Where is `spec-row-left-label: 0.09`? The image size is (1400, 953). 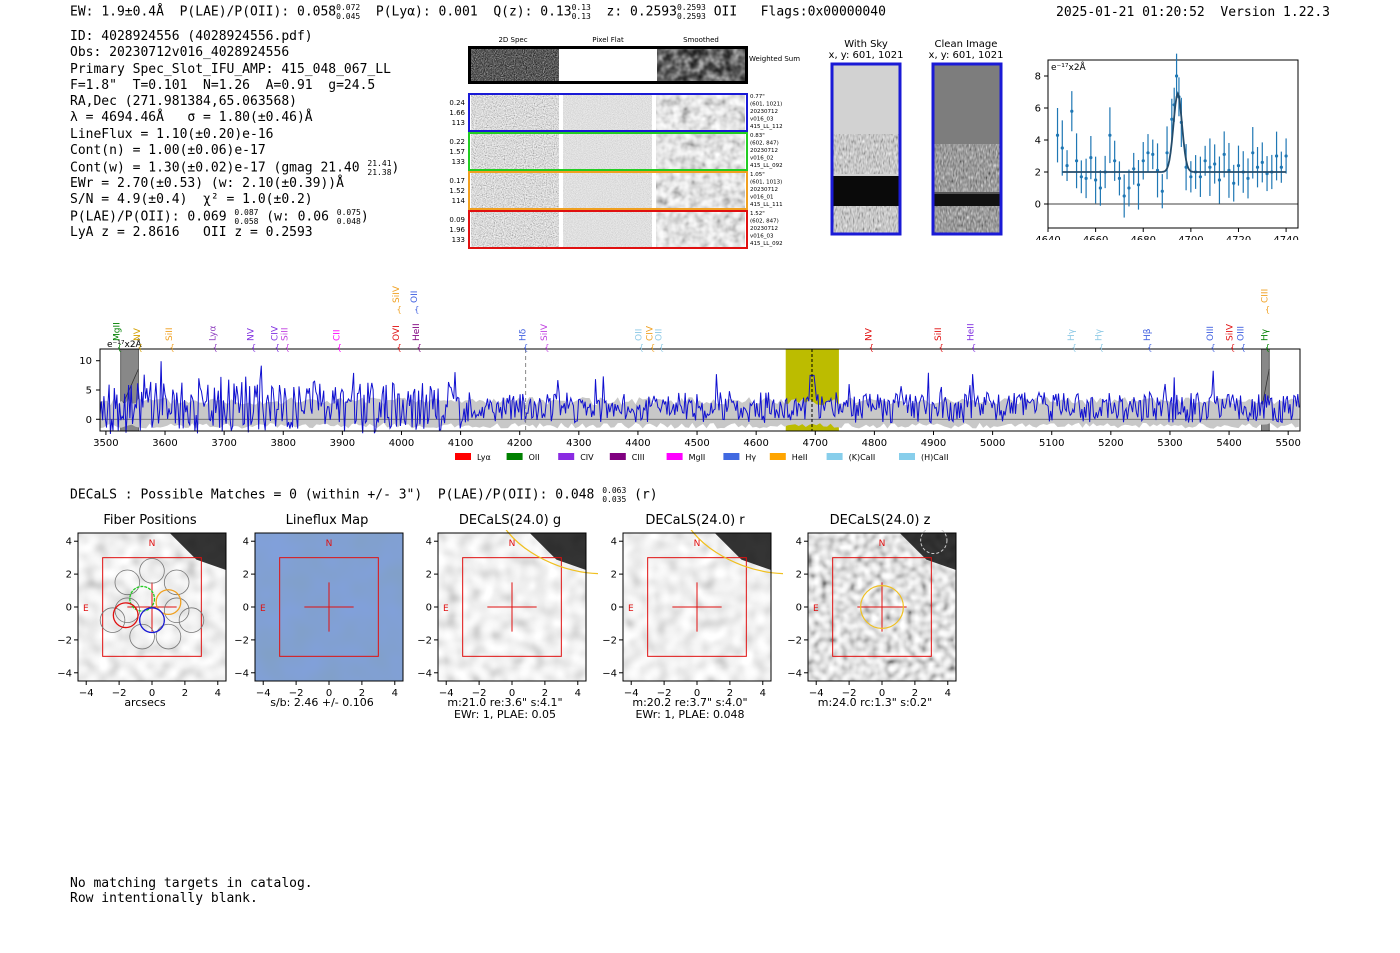
spec-row-left-label: 0.09 is located at coordinates (457, 220).